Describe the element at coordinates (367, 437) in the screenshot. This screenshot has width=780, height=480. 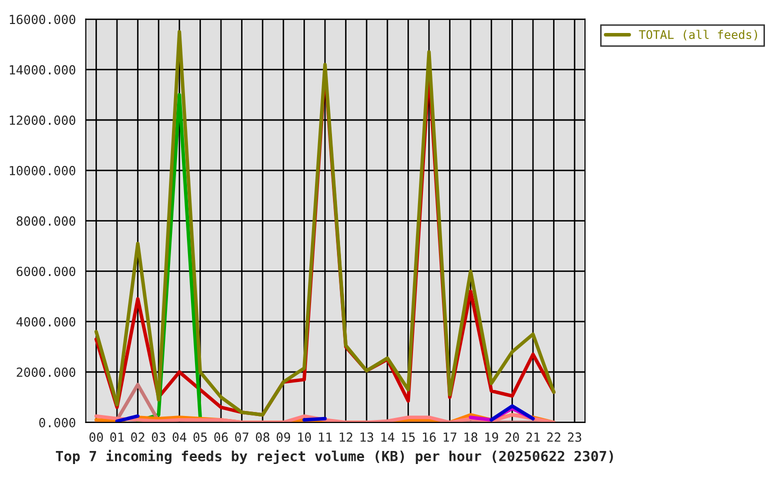
I see `x-tick-label: 13` at that location.